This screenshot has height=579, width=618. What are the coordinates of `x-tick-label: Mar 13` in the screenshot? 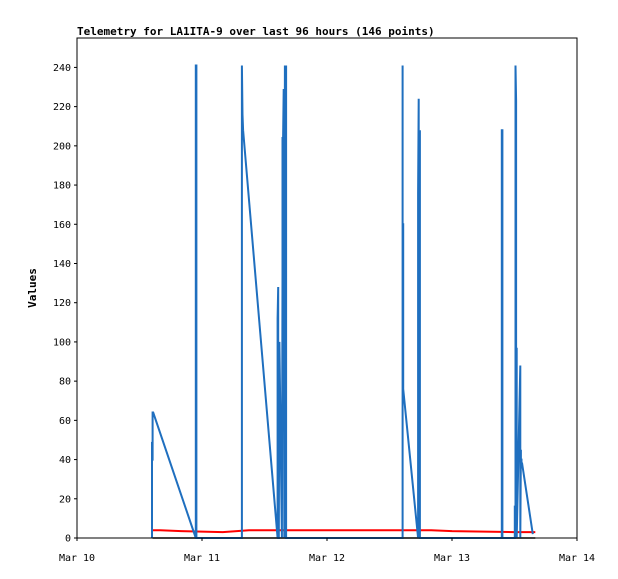 It's located at (452, 558).